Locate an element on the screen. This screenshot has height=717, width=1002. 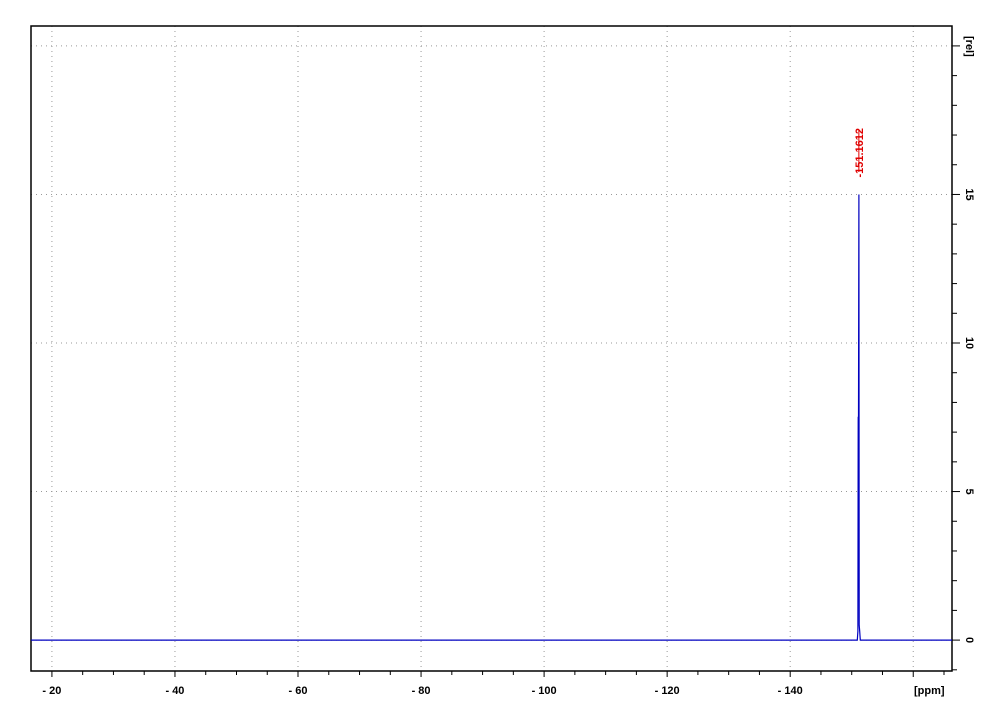
x-axis: - 20 - 40 - 60 - 80 - 100 - 120 - 140 is located at coordinates (493, 684).